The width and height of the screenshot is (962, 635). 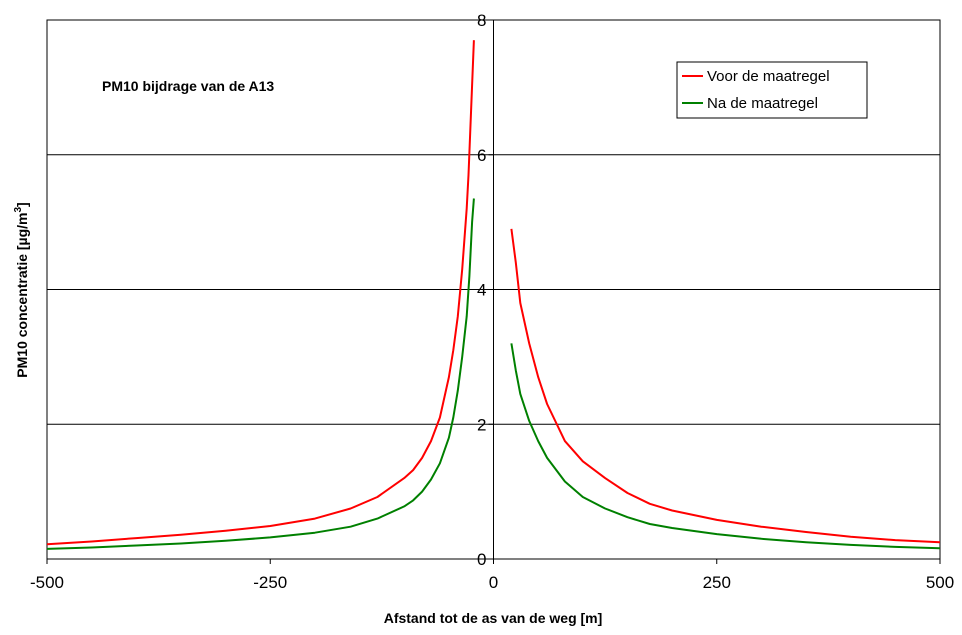 I want to click on legend: Voor de maatregel Na de maatregel, so click(x=772, y=90).